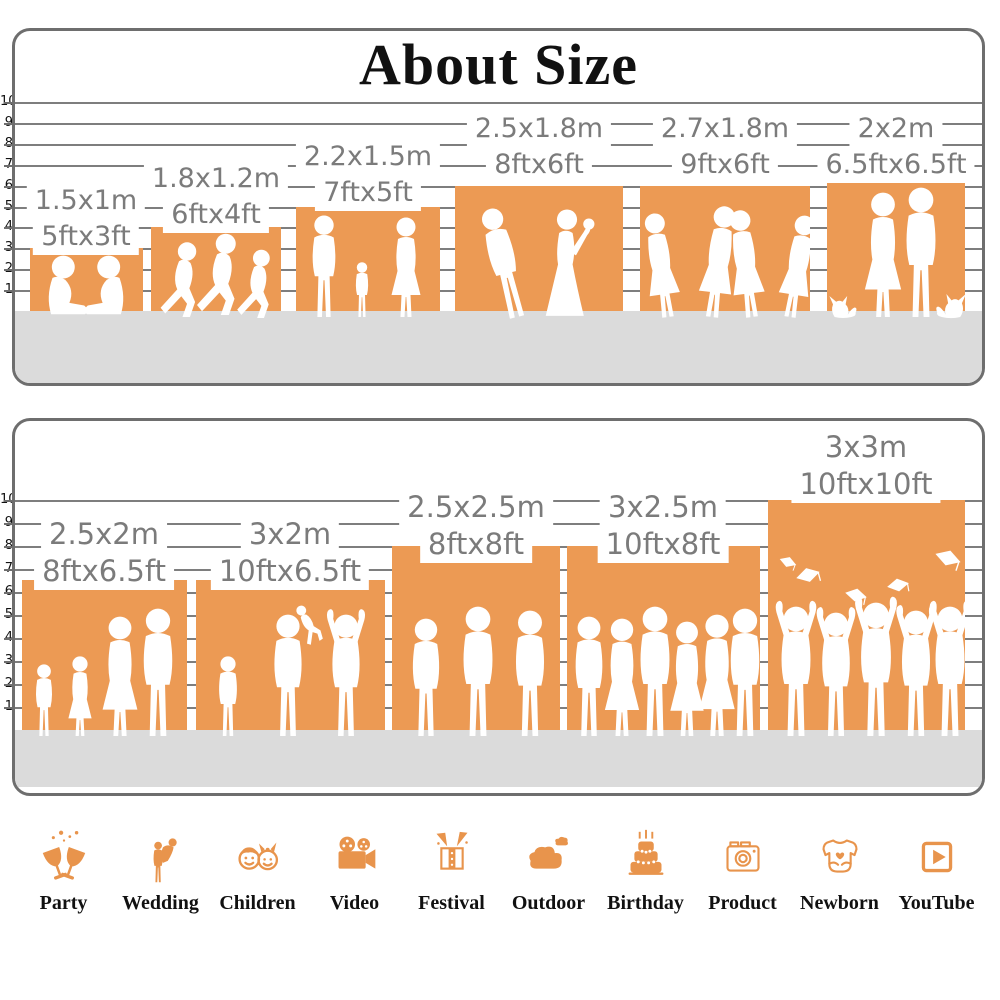 The height and width of the screenshot is (1000, 1000). I want to click on category-label: YouTube, so click(936, 903).